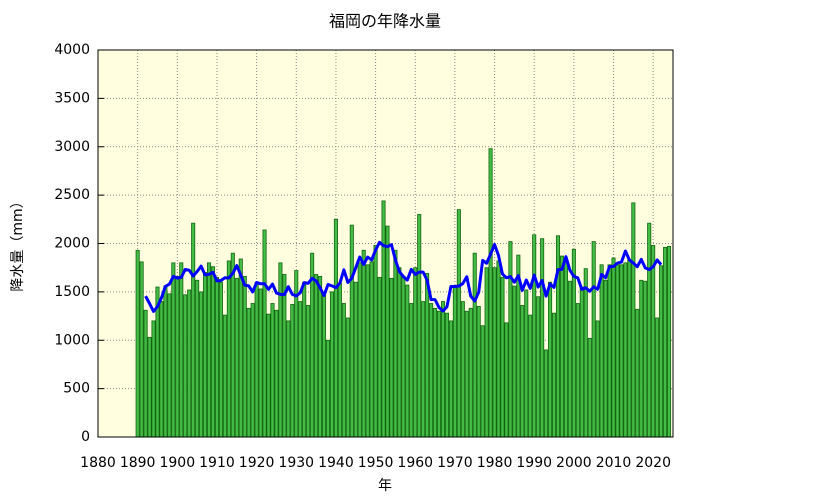 Image resolution: width=833 pixels, height=498 pixels. Describe the element at coordinates (534, 463) in the screenshot. I see `x-tick-label: 1990` at that location.